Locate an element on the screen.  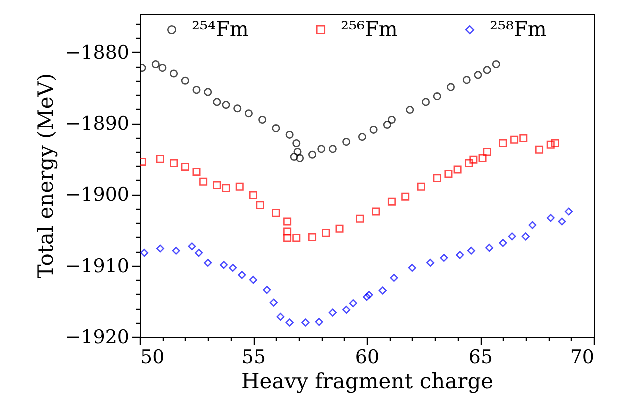
x-tick-label: 65 is located at coordinates (481, 357).